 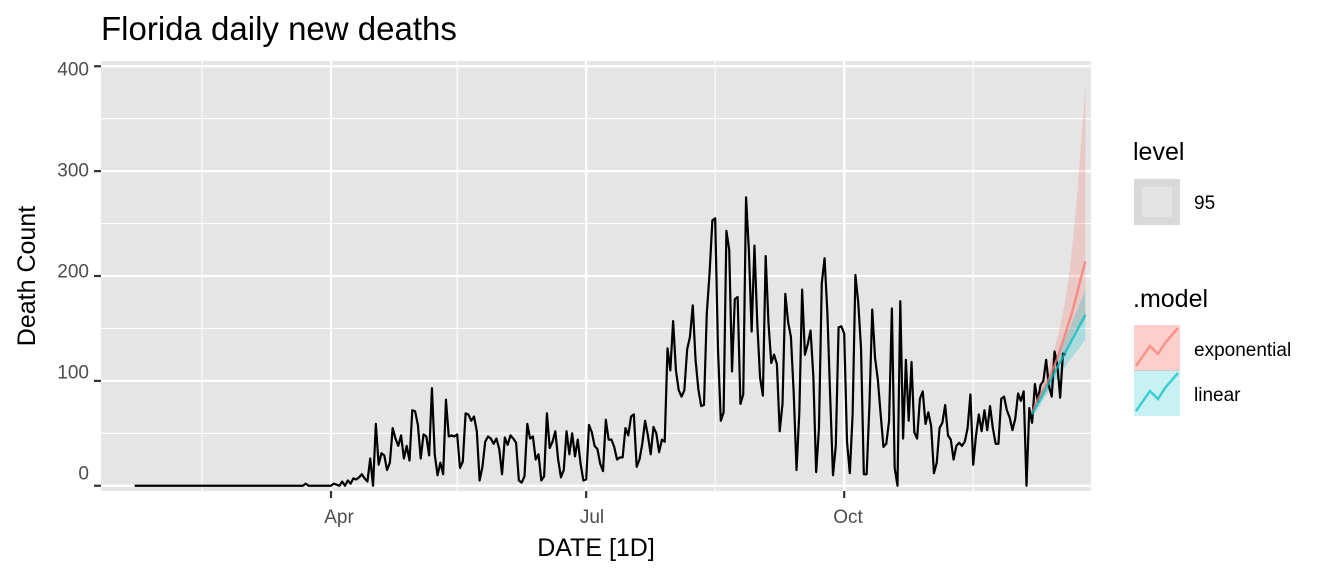 What do you see at coordinates (73, 272) in the screenshot?
I see `y-tick-label-200: 200` at bounding box center [73, 272].